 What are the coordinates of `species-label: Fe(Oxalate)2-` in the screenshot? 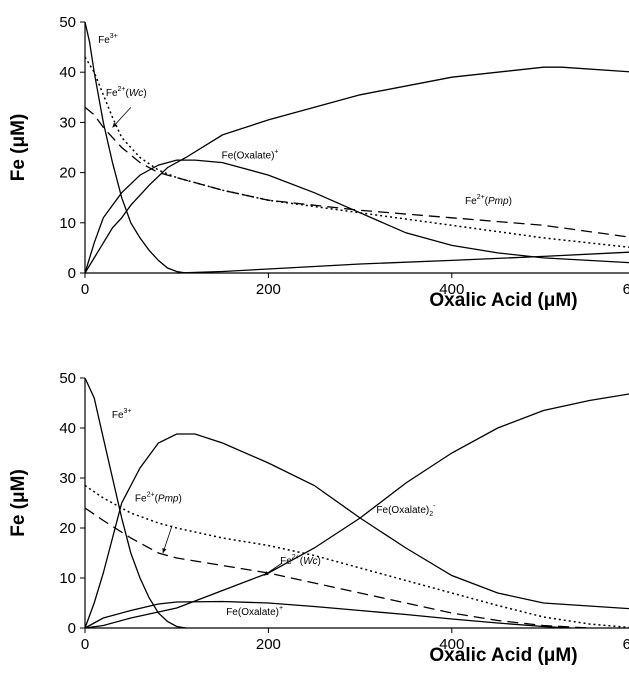 It's located at (406, 510).